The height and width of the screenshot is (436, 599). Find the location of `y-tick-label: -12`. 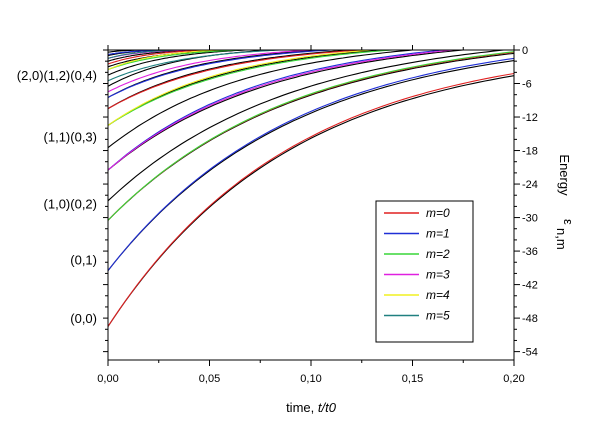

y-tick-label: -12 is located at coordinates (530, 118).